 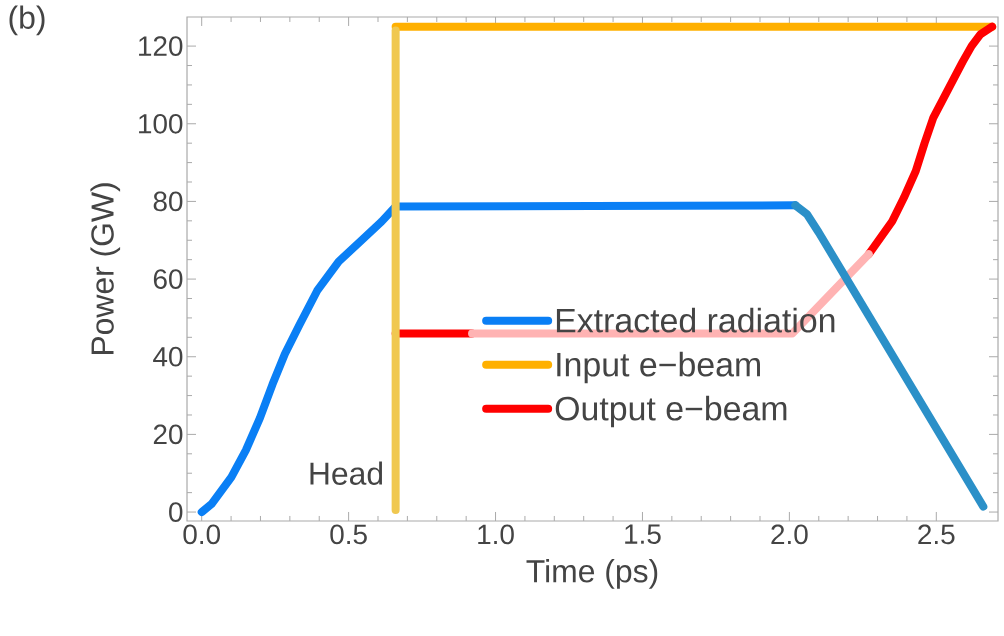 What do you see at coordinates (161, 123) in the screenshot?
I see `y-tick-label: 100` at bounding box center [161, 123].